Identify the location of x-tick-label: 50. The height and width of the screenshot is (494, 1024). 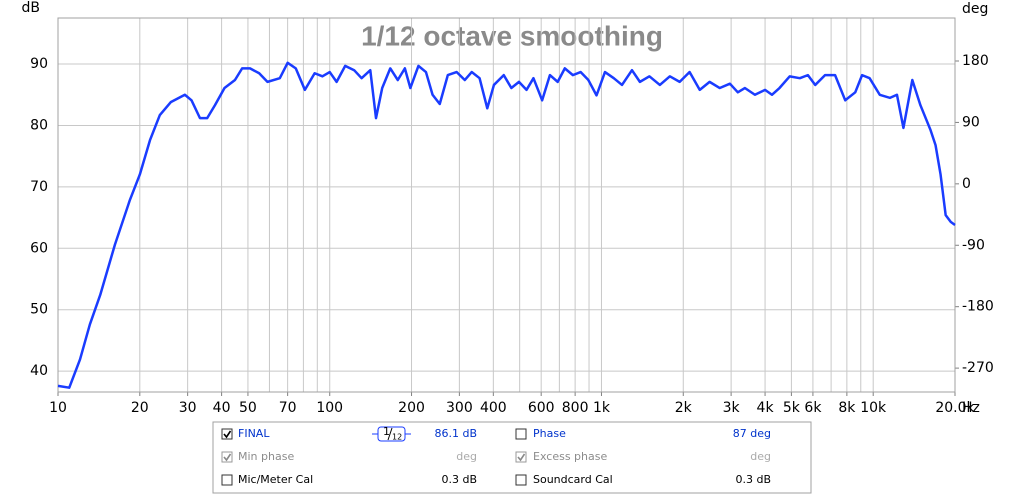
(248, 408).